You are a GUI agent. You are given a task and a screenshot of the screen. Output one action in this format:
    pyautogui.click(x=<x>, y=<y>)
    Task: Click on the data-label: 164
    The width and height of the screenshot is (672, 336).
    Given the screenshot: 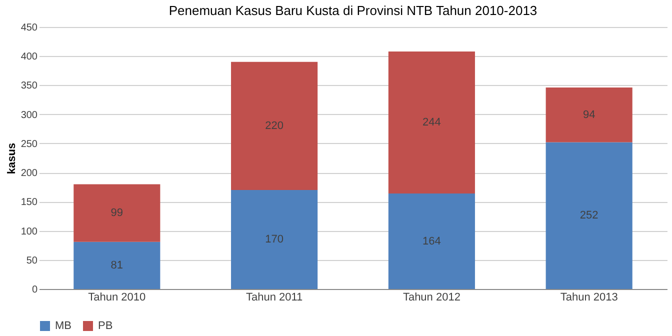 What is the action you would take?
    pyautogui.click(x=431, y=241)
    